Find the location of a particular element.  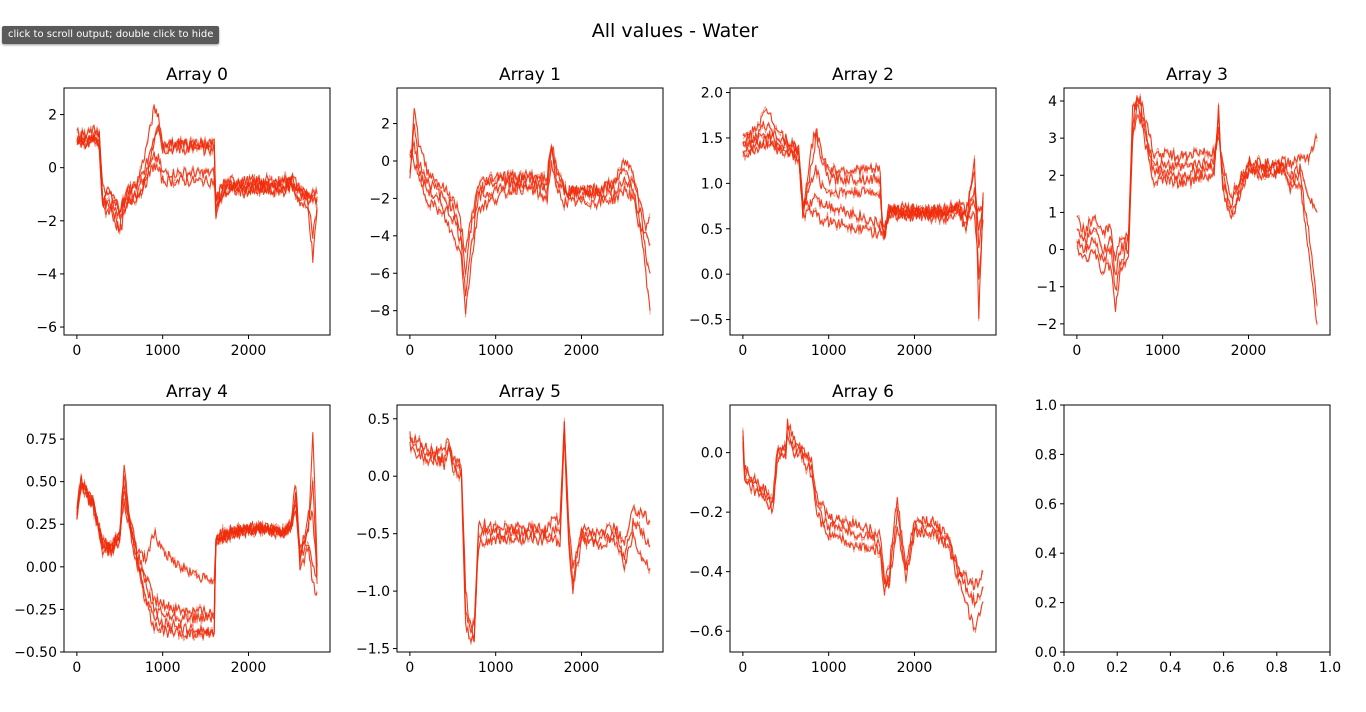

y-tick-label: 0.2 is located at coordinates (1046, 604).